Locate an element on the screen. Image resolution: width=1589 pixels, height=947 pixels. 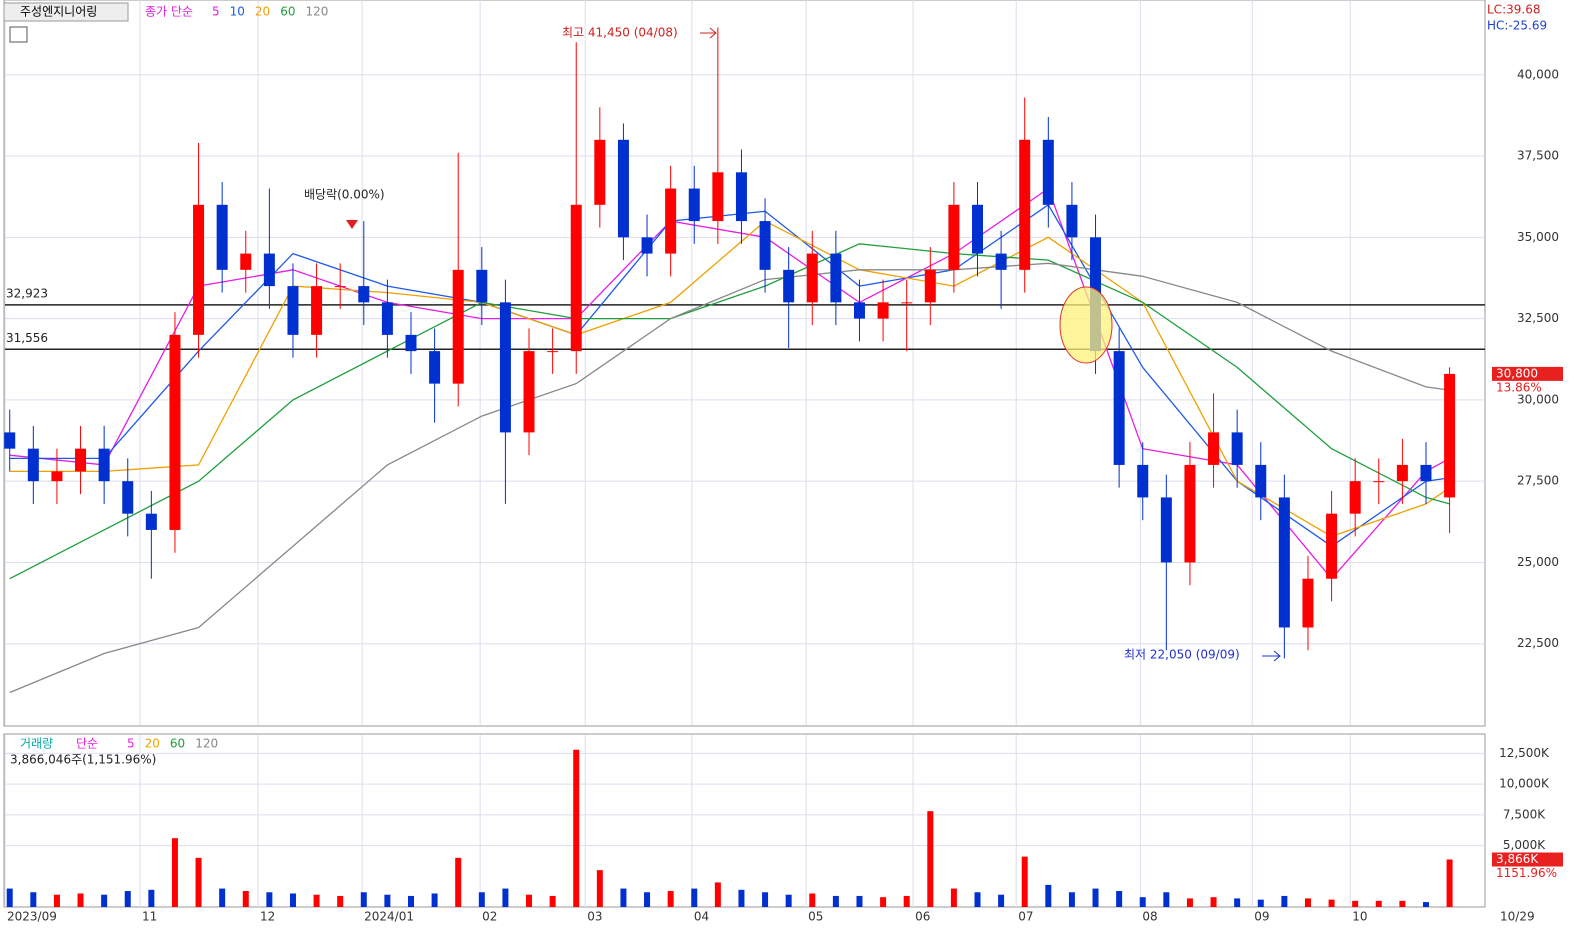
y-tick-label: 37,500 is located at coordinates (1538, 156).